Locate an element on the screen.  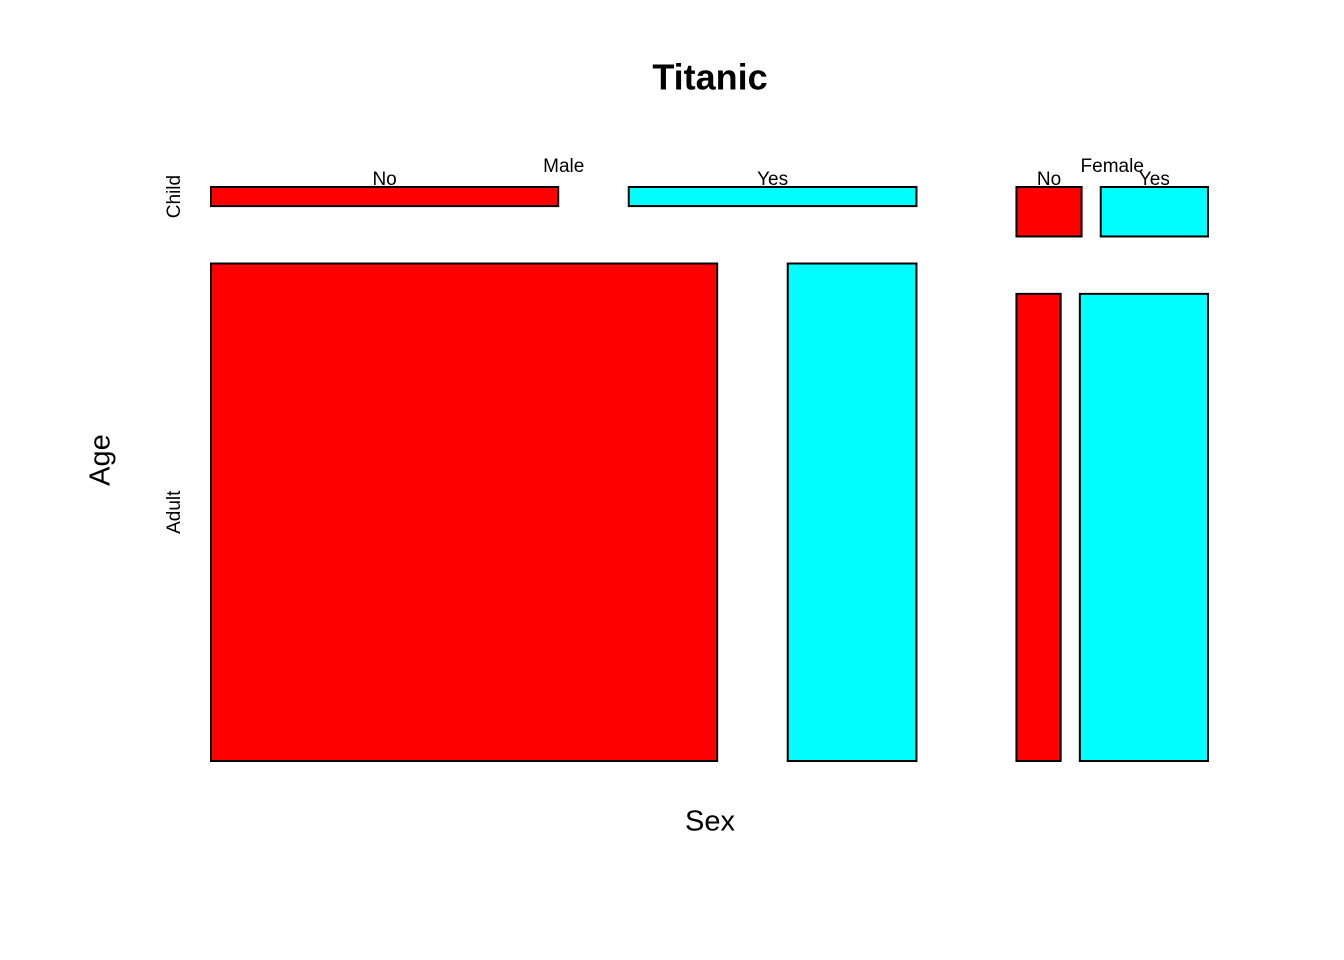
sex-label: Female is located at coordinates (1112, 166).